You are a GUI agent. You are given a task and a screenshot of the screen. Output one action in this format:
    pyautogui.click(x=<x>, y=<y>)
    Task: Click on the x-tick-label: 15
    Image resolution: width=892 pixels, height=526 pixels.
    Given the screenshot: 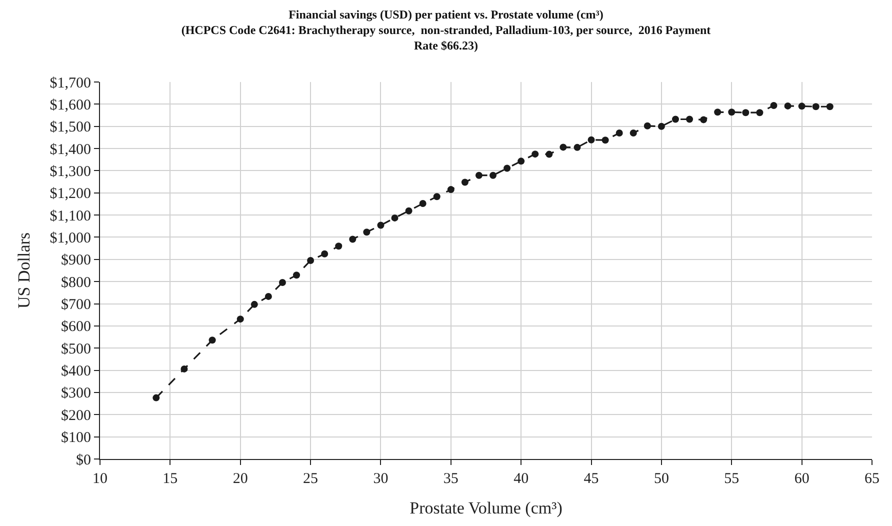 What is the action you would take?
    pyautogui.click(x=170, y=479)
    